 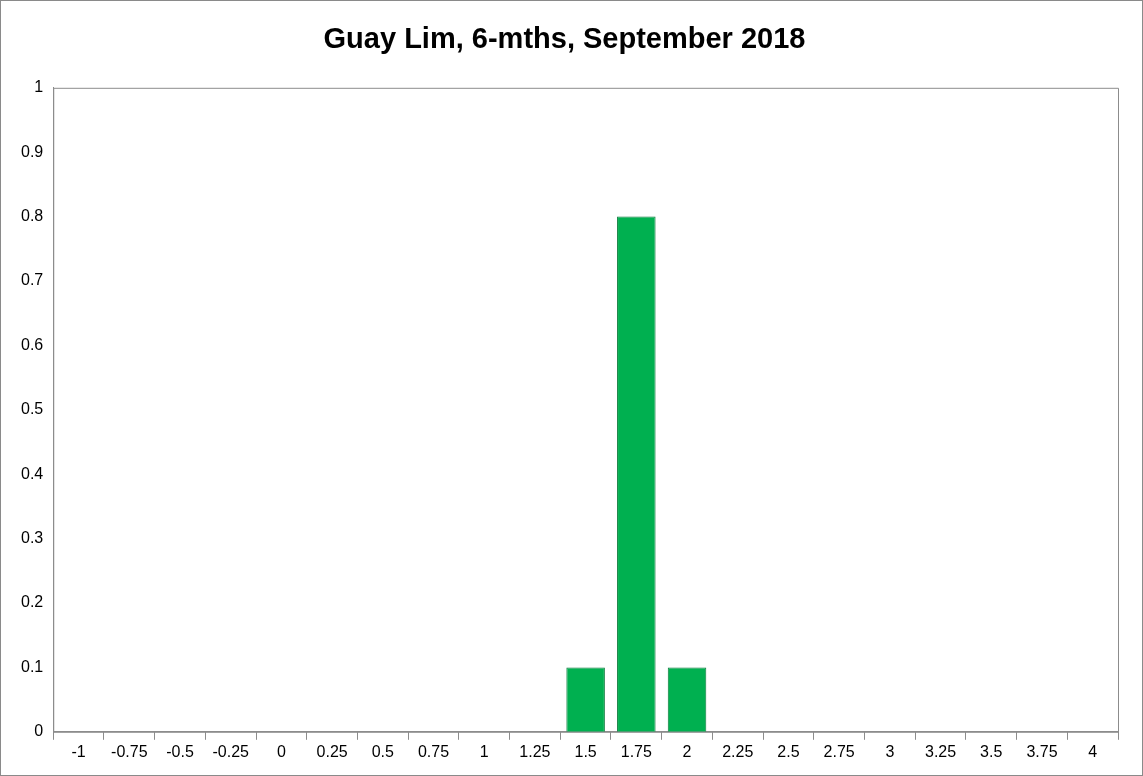 I want to click on x-tick-label: -0.5, so click(x=180, y=751).